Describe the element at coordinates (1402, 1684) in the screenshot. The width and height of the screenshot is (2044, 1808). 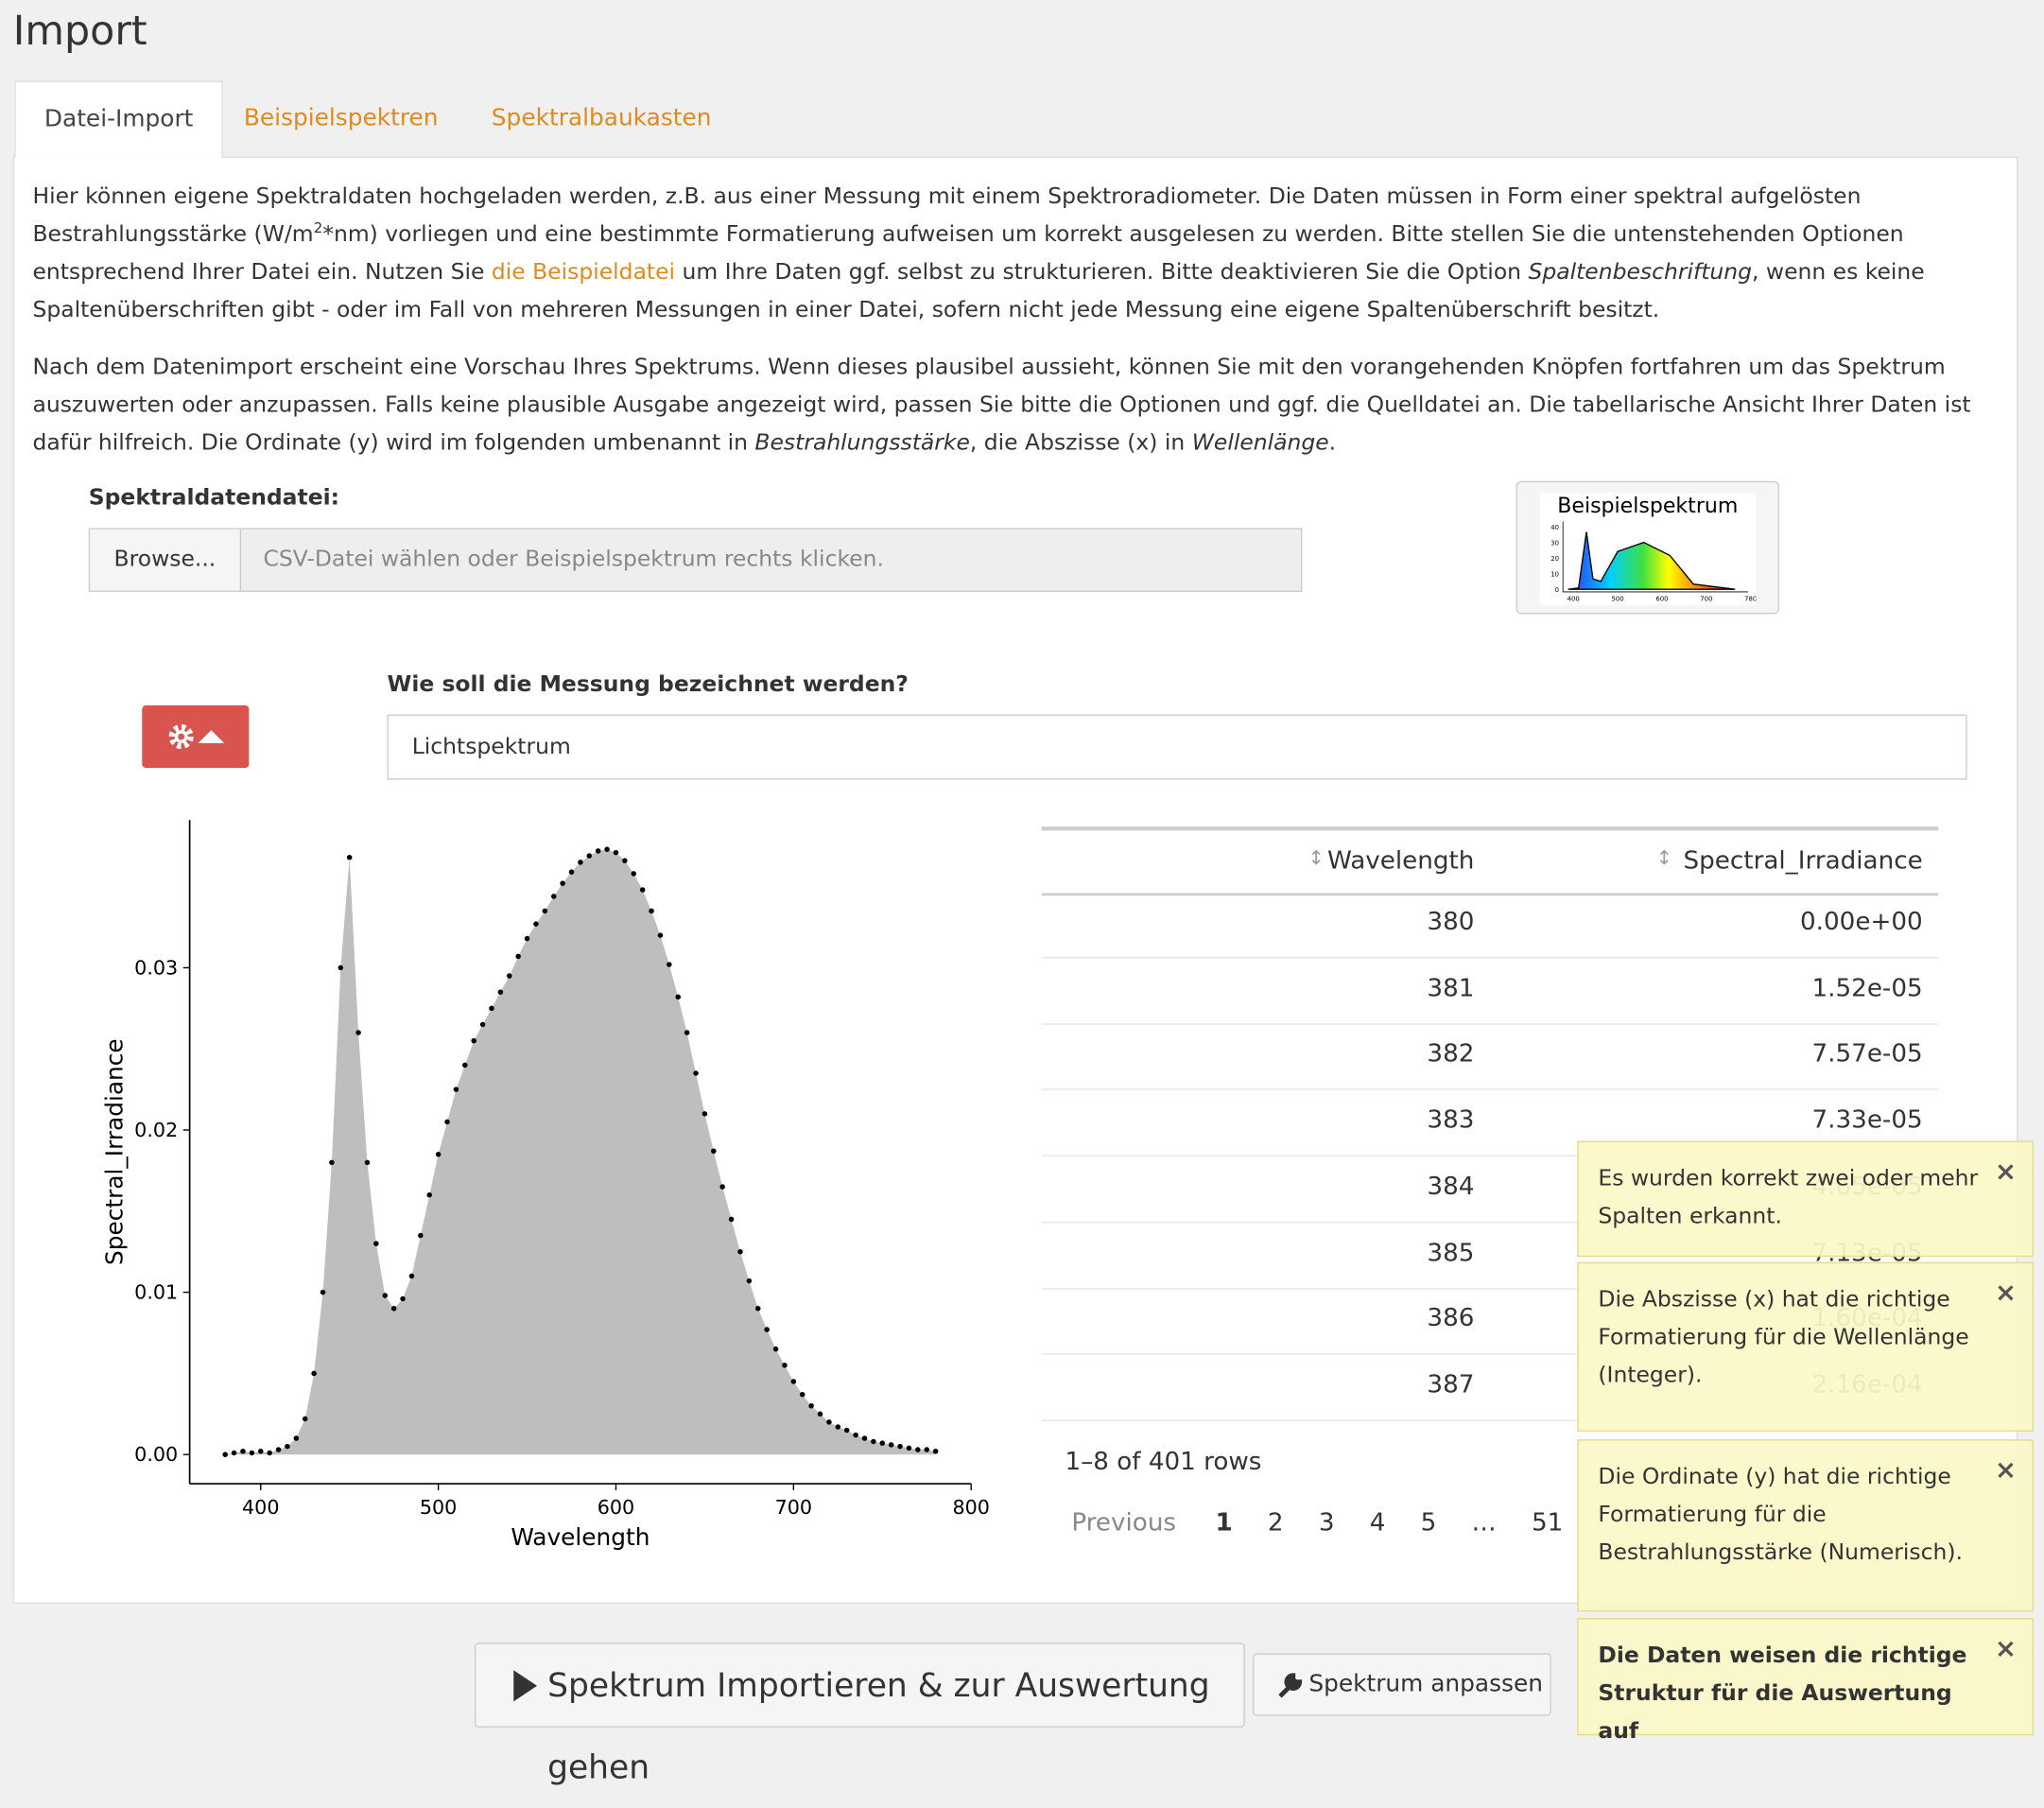
I see `adjust-button: Spektrum anpassen` at that location.